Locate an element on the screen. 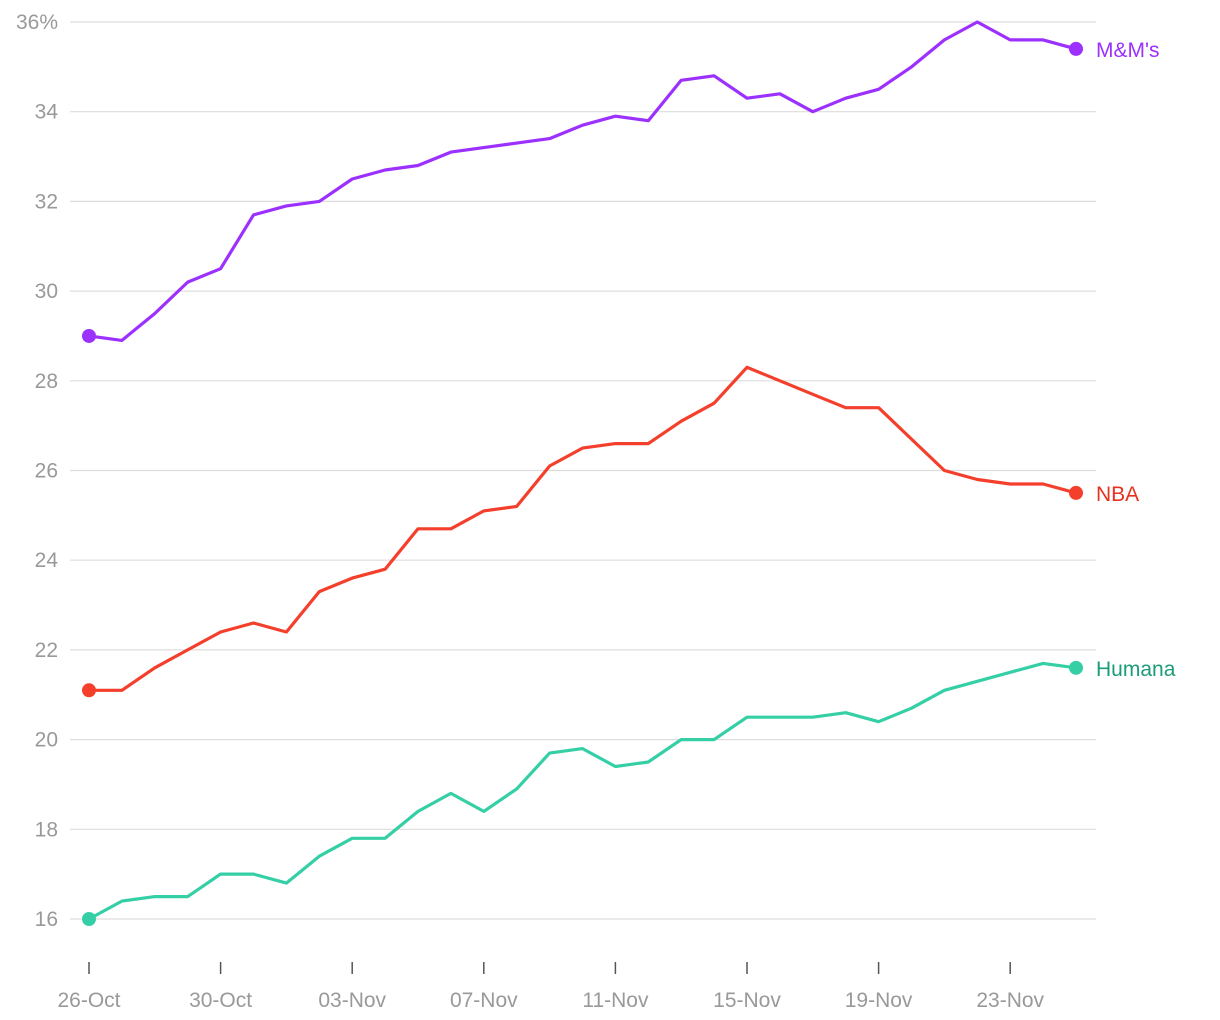 Image resolution: width=1220 pixels, height=1020 pixels. x-tick-label: 03-Nov is located at coordinates (352, 1000).